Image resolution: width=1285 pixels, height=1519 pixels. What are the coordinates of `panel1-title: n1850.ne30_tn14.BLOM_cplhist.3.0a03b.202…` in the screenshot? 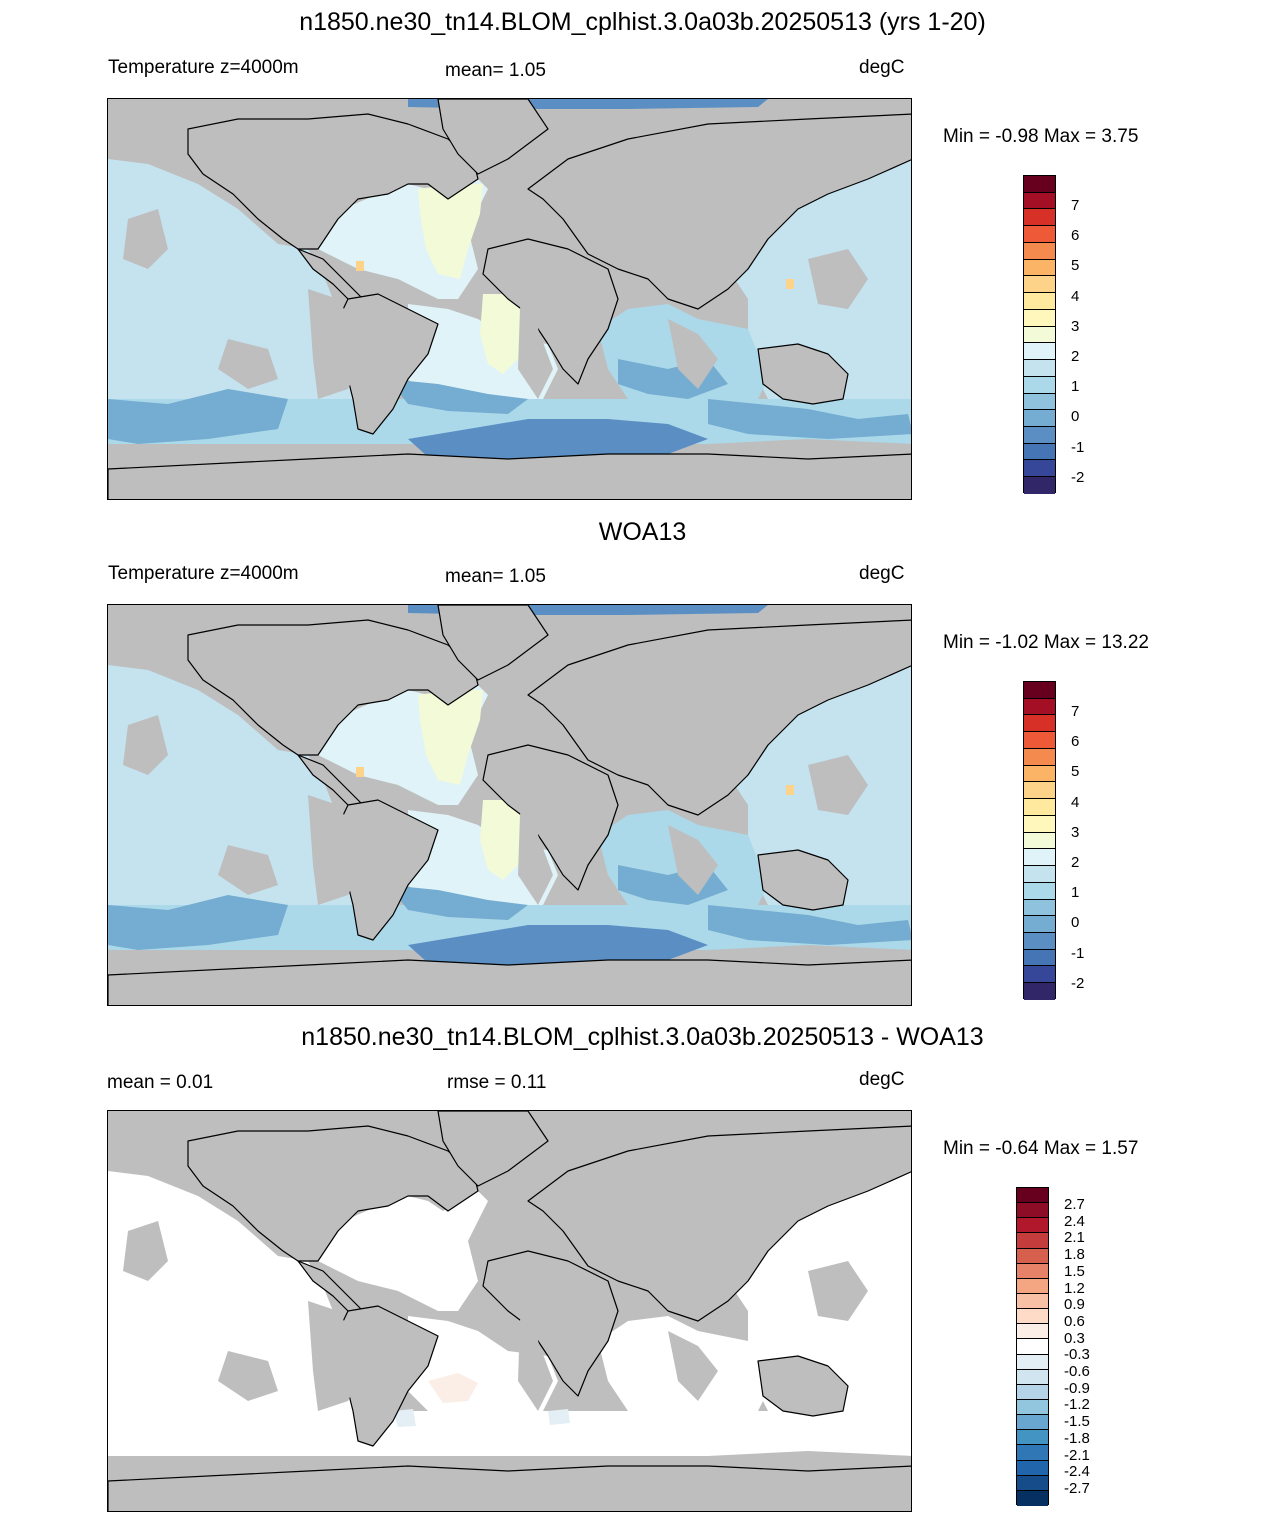 It's located at (642, 22).